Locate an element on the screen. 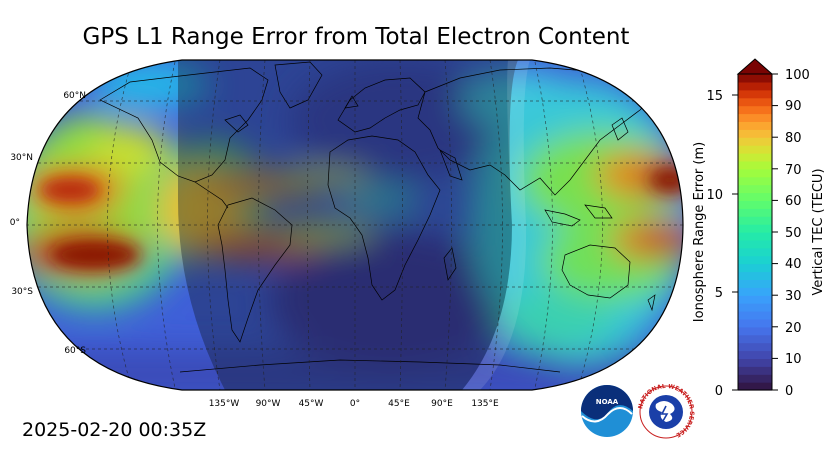 This screenshot has width=832, height=468. lon-label-90e: 90°E is located at coordinates (442, 404).